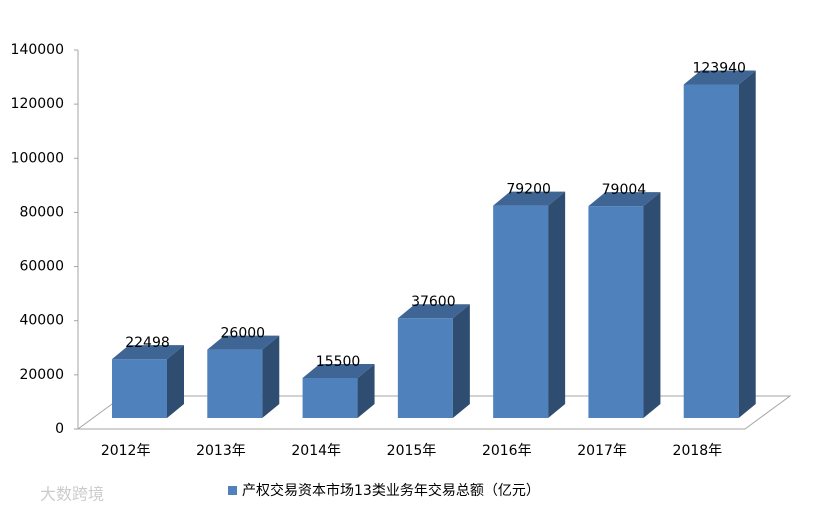 This screenshot has width=822, height=514. Describe the element at coordinates (602, 451) in the screenshot. I see `x-tick-label: 2017年` at that location.